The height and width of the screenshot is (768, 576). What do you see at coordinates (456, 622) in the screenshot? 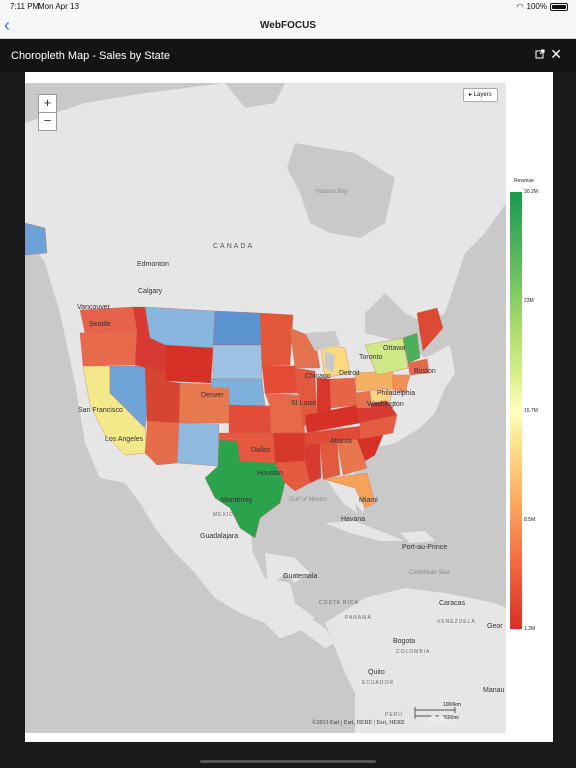
I see `label-venezuela: VENEZUELA` at bounding box center [456, 622].